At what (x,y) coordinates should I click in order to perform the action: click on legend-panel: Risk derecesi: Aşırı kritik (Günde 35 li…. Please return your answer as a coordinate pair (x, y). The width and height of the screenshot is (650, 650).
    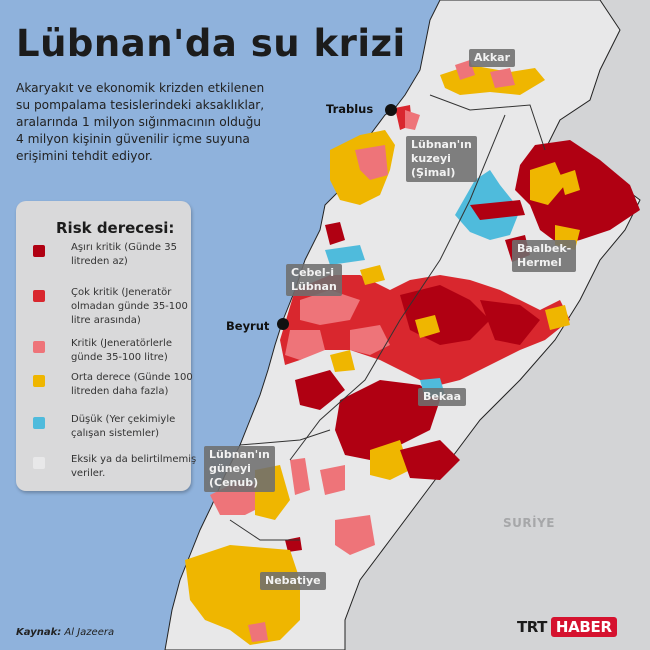
    Looking at the image, I should click on (106, 346).